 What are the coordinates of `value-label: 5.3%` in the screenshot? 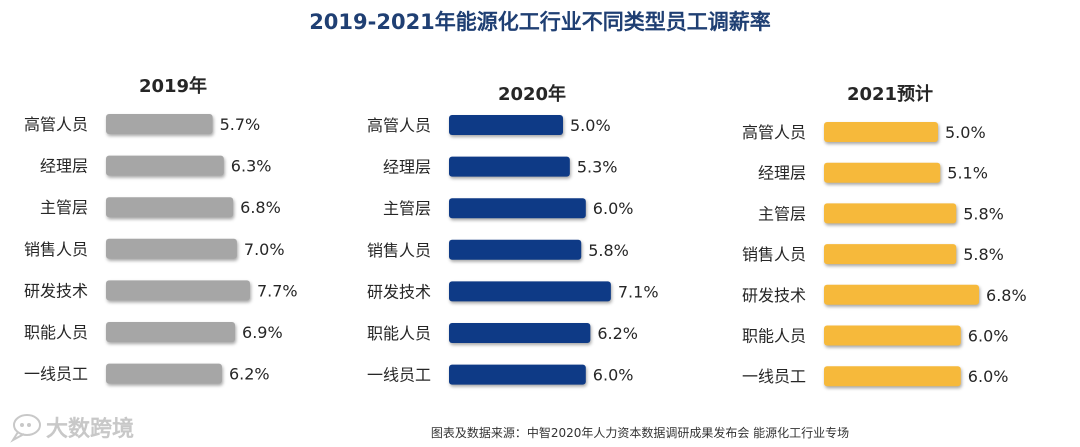 It's located at (597, 167).